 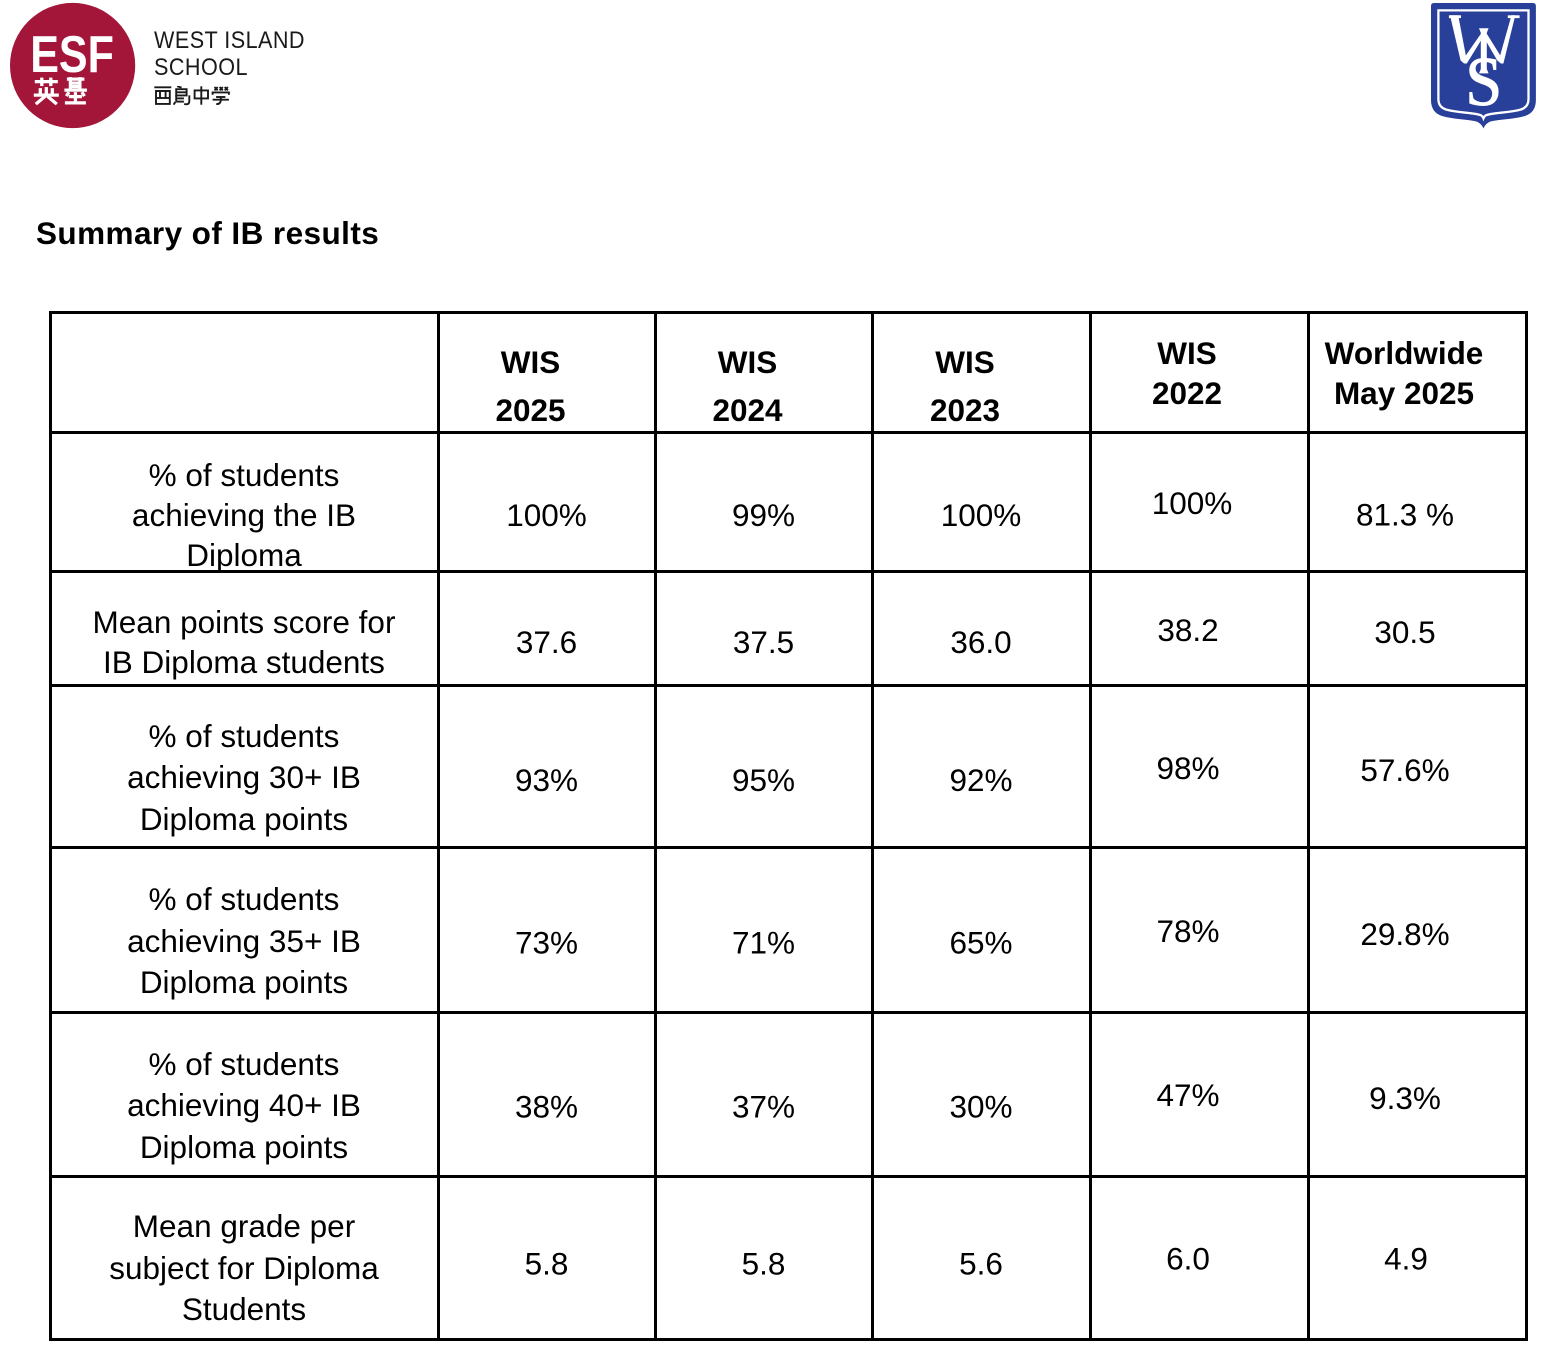 I want to click on svg-text: S, so click(x=1483, y=82).